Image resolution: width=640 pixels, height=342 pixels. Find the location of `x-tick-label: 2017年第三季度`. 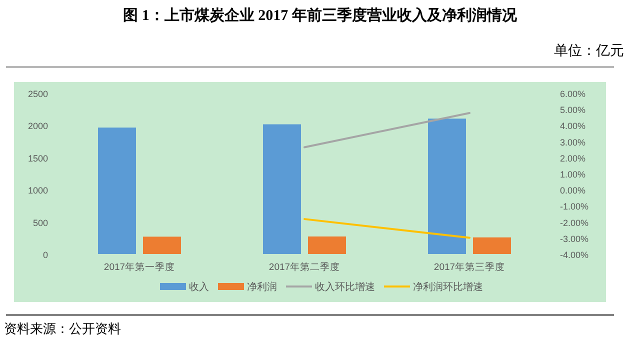

x-tick-label: 2017年第三季度 is located at coordinates (470, 267).